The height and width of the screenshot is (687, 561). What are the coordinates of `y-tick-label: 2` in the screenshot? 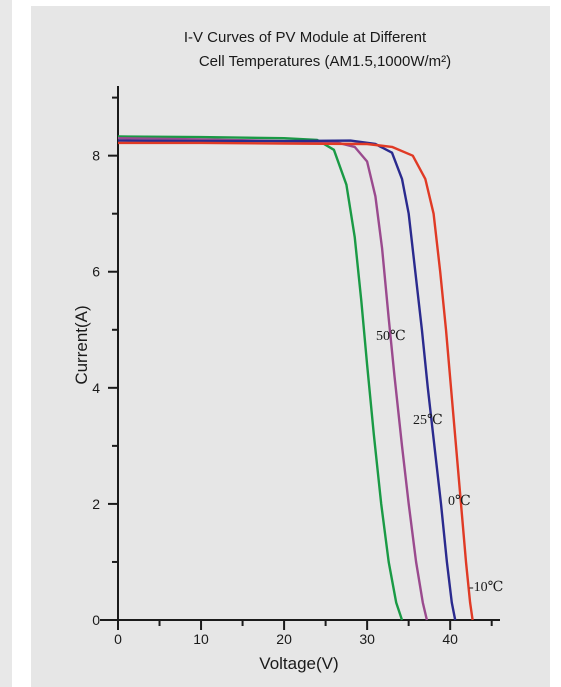 It's located at (96, 504).